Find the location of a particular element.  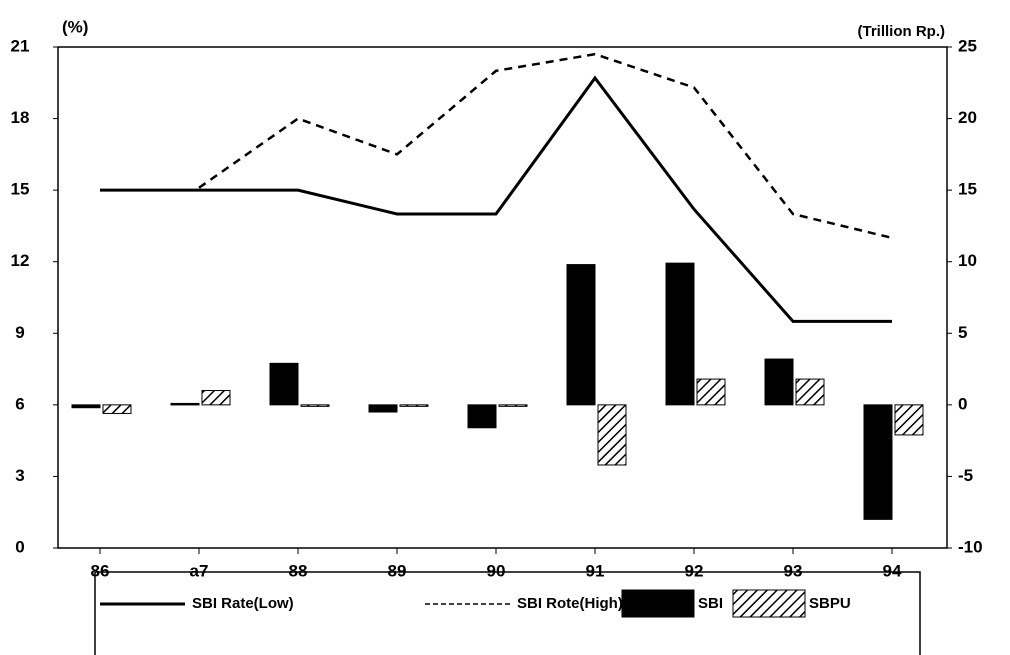

y-tick-label: 0 is located at coordinates (19, 546).